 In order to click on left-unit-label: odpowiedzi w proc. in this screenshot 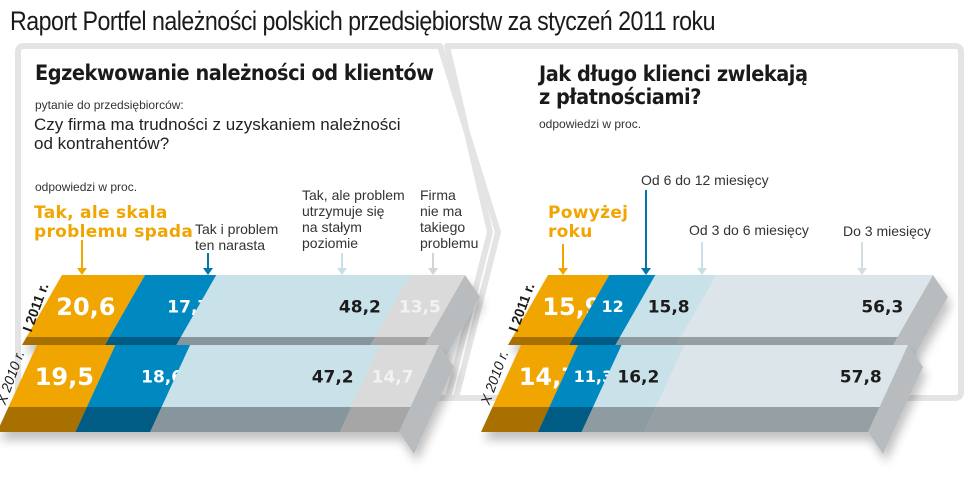, I will do `click(86, 187)`.